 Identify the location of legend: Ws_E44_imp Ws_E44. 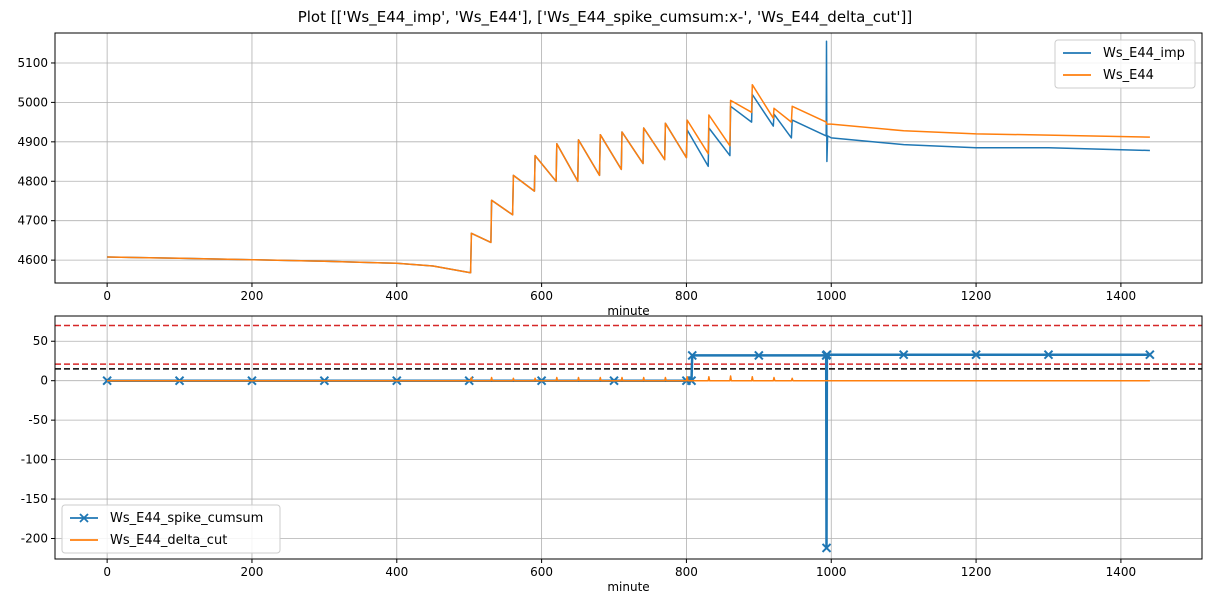
(1125, 64).